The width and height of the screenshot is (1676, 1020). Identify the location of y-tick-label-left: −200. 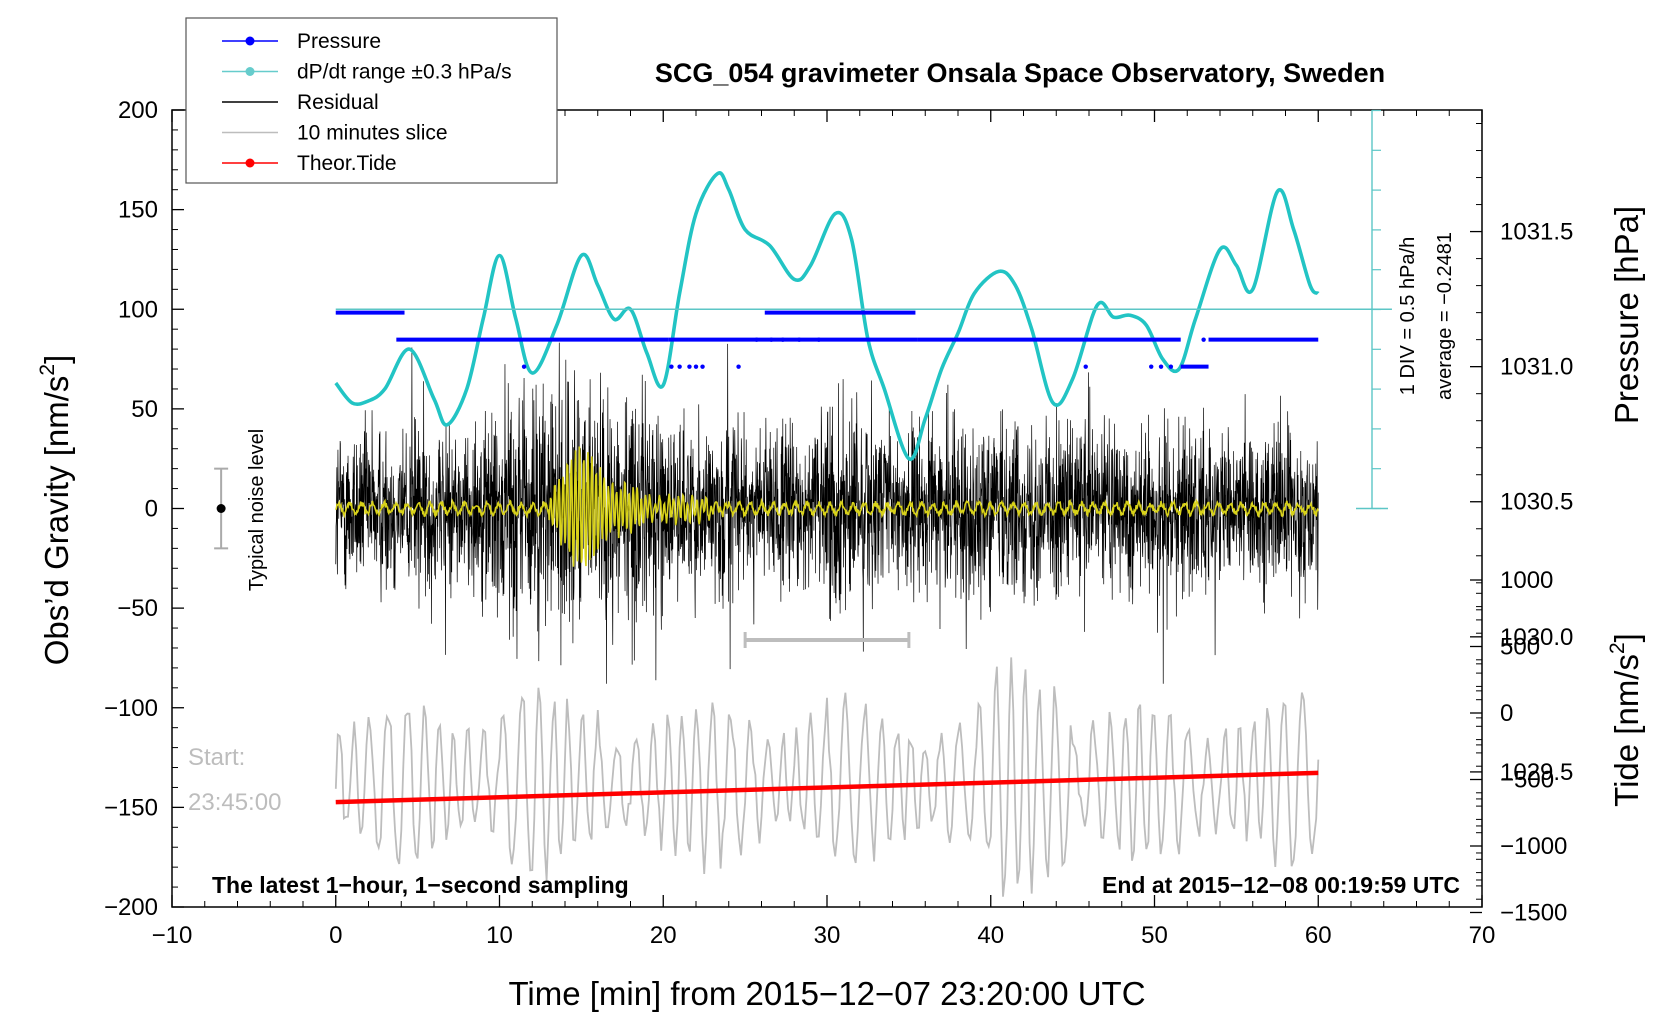
(131, 907).